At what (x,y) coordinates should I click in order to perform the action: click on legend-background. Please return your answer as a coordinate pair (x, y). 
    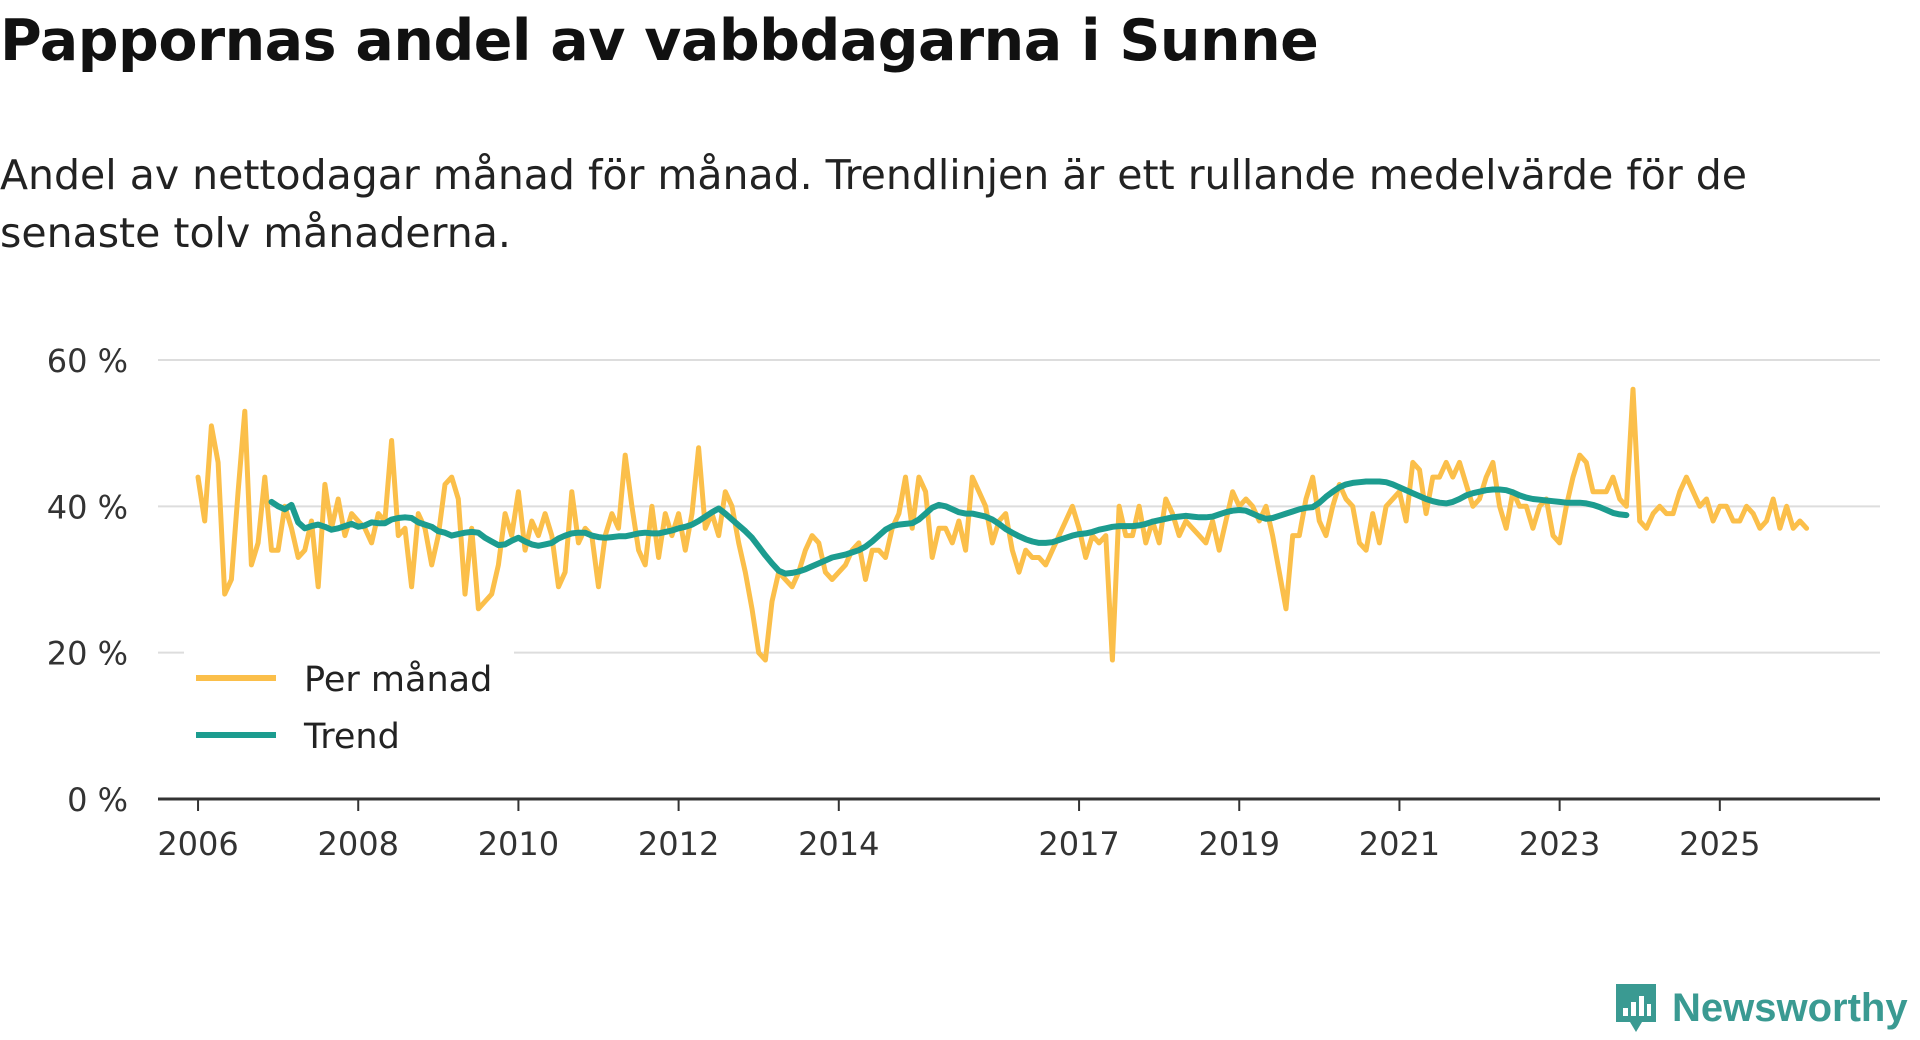
    Looking at the image, I should click on (349, 708).